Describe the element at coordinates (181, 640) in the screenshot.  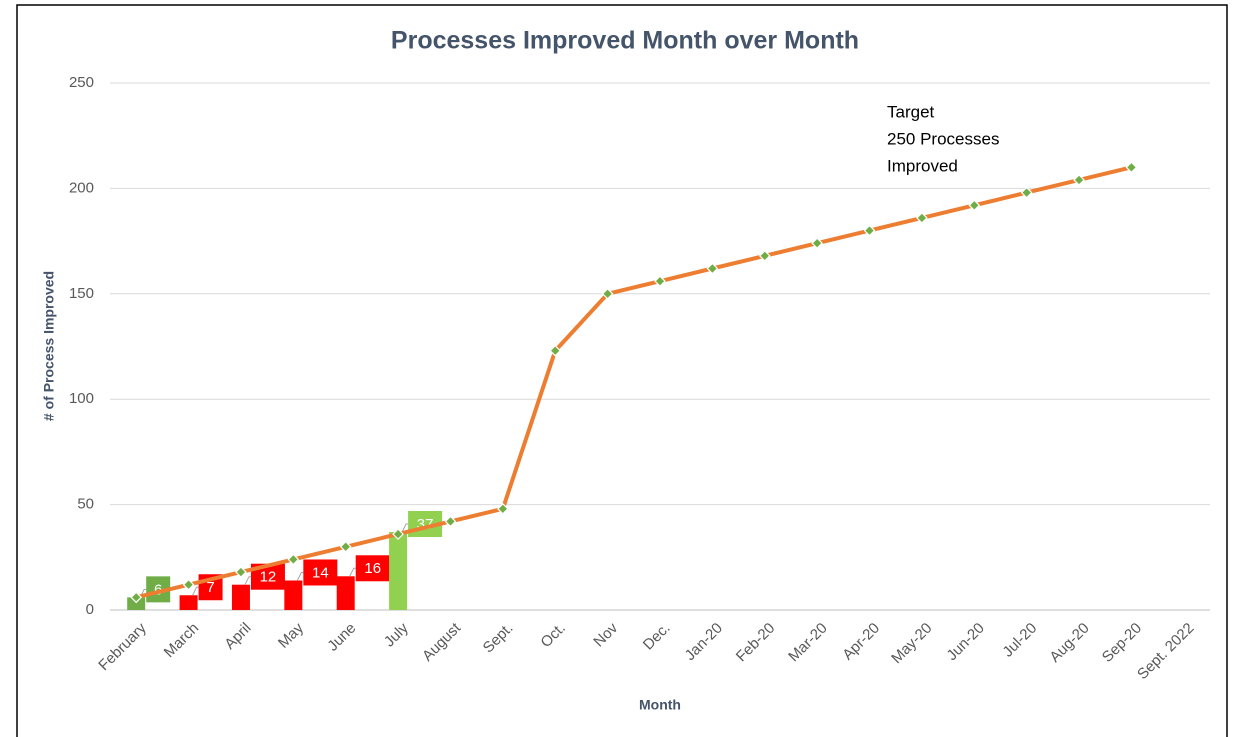
I see `x-tick-label: March` at that location.